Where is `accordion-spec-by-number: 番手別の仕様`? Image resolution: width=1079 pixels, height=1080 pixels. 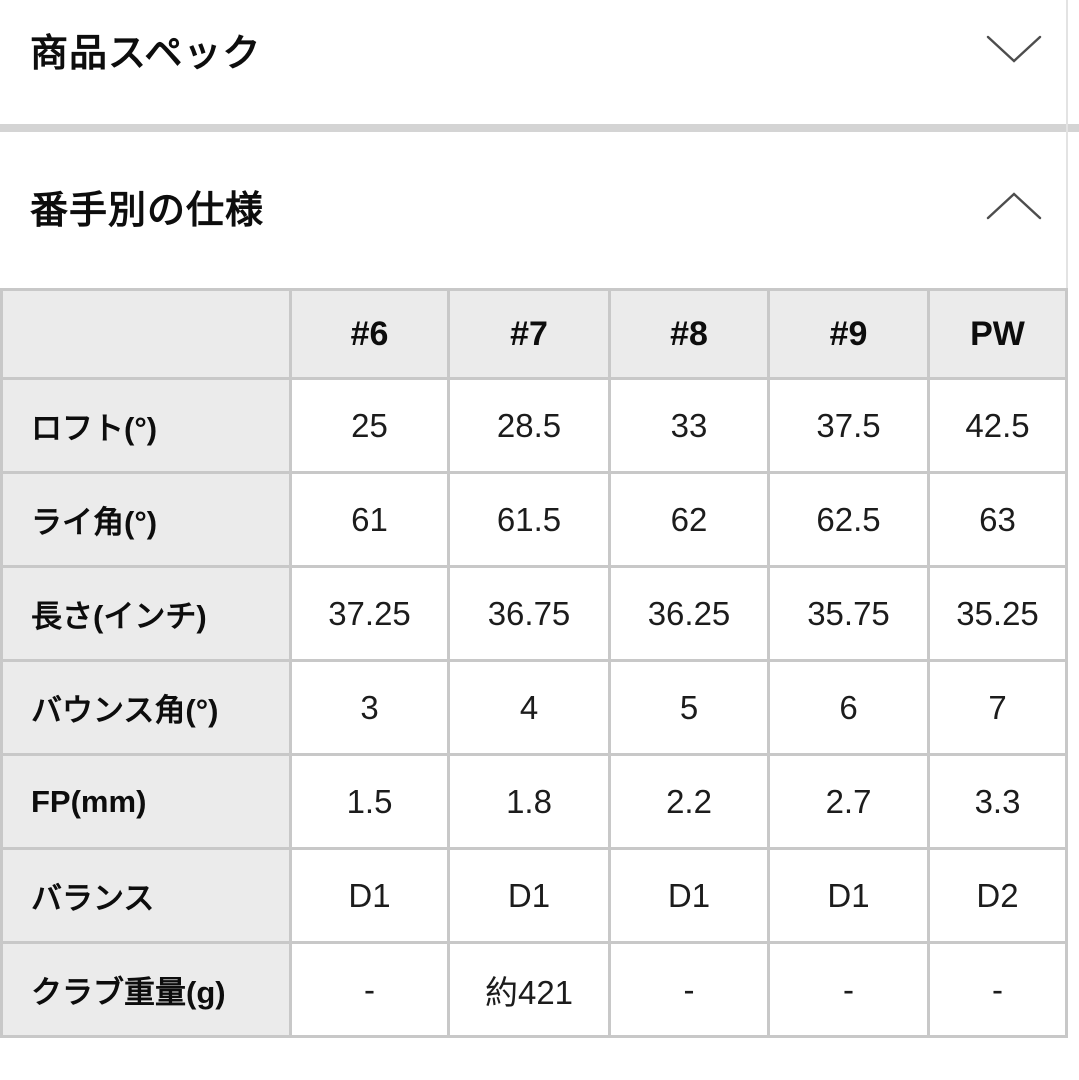
accordion-spec-by-number: 番手別の仕様 is located at coordinates (539, 210).